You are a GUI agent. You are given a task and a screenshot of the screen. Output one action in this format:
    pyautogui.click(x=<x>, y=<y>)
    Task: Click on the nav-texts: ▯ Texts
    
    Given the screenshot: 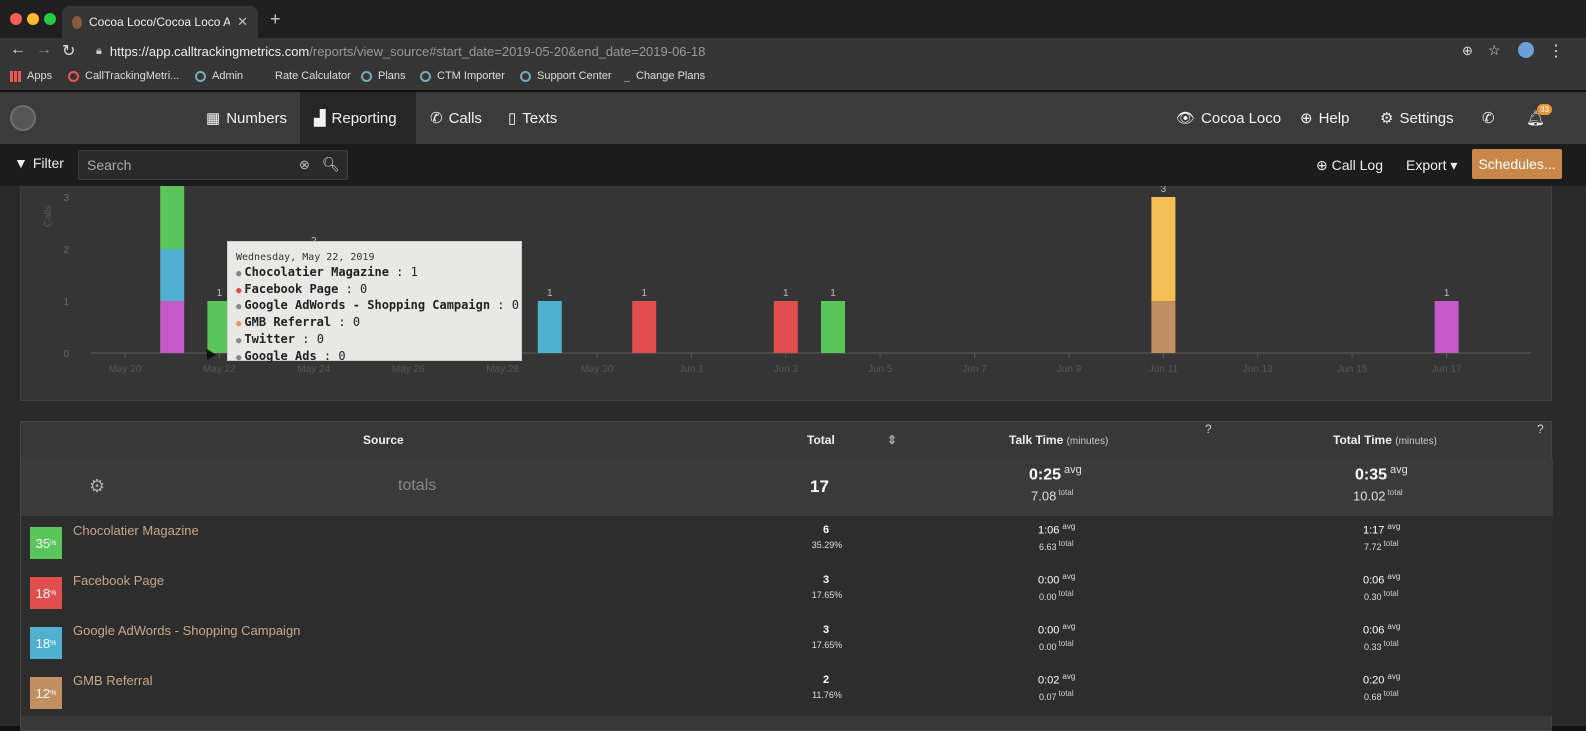 What is the action you would take?
    pyautogui.click(x=532, y=118)
    